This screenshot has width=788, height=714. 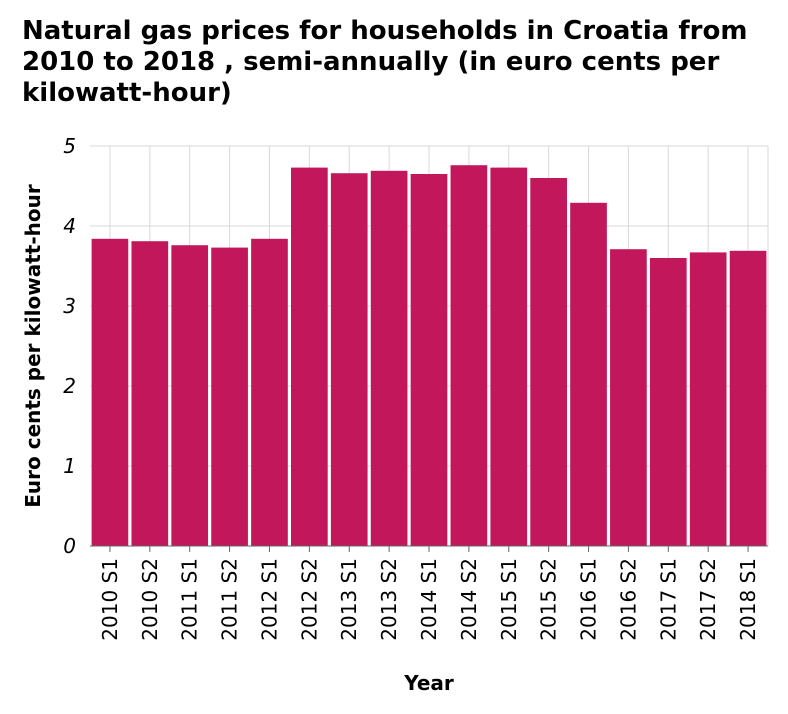 What do you see at coordinates (748, 599) in the screenshot?
I see `x-tick-label: 2018 S1` at bounding box center [748, 599].